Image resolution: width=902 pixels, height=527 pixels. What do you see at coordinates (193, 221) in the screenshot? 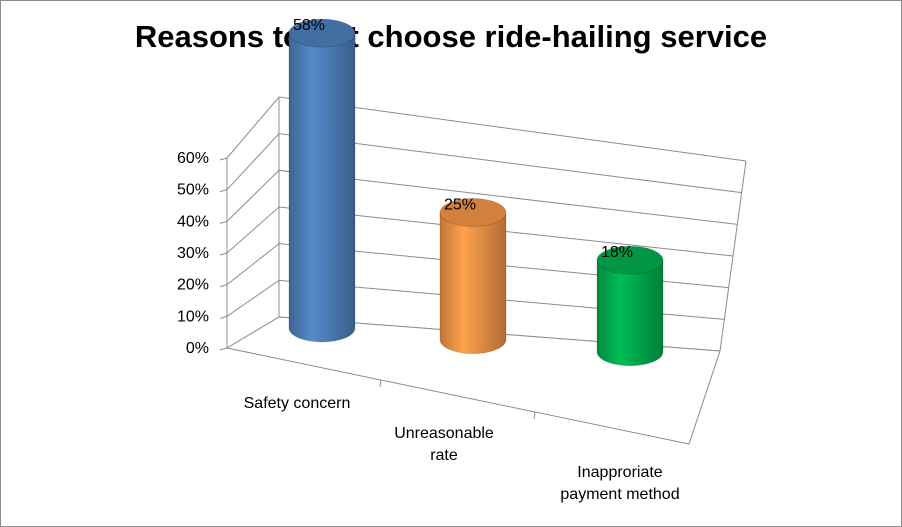
I see `y-tick-label: 40%` at bounding box center [193, 221].